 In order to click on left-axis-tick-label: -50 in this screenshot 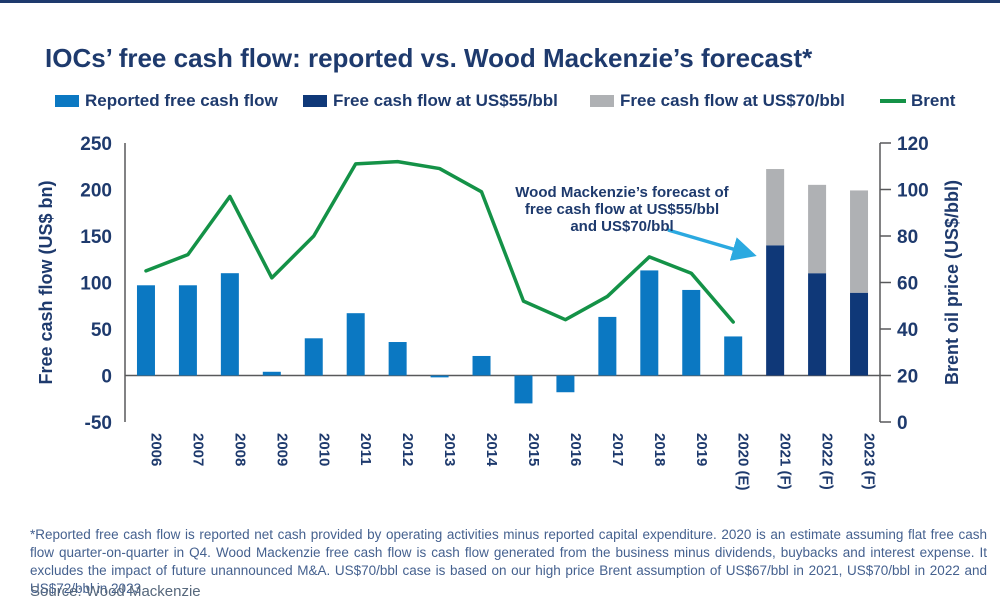, I will do `click(98, 423)`.